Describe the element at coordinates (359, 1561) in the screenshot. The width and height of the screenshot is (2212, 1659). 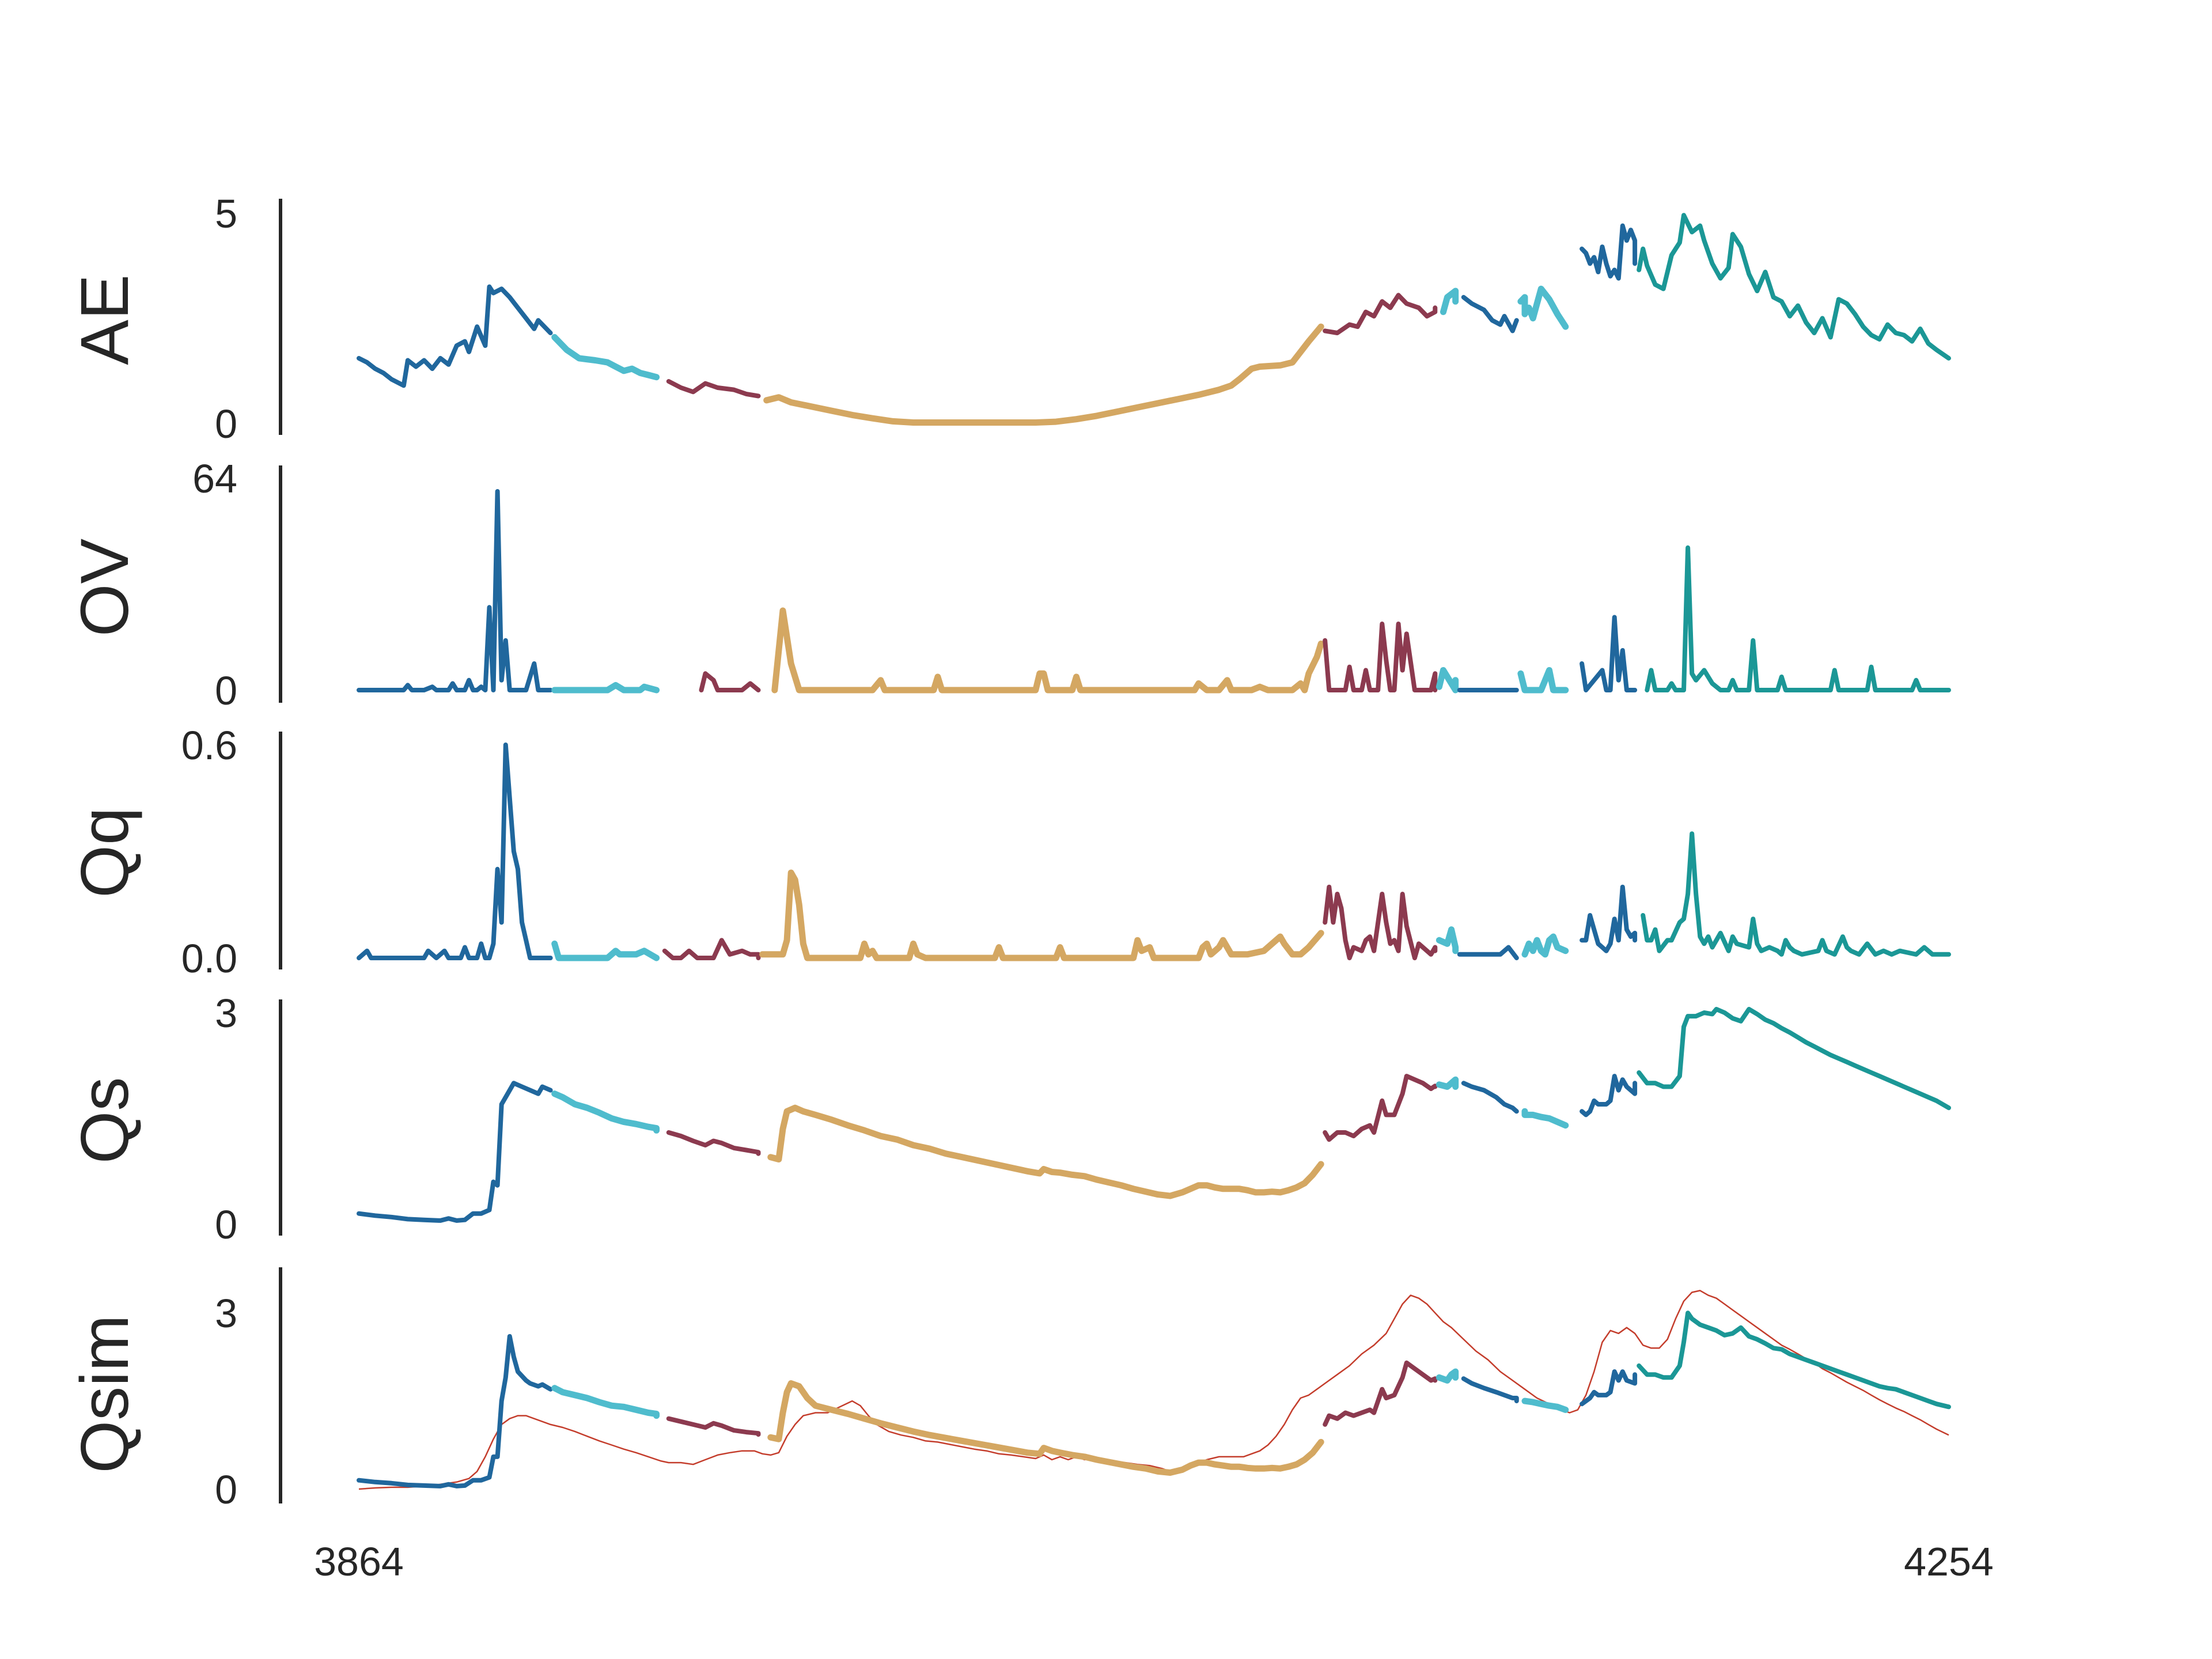
I see `x-tick-label-start: 3864` at that location.